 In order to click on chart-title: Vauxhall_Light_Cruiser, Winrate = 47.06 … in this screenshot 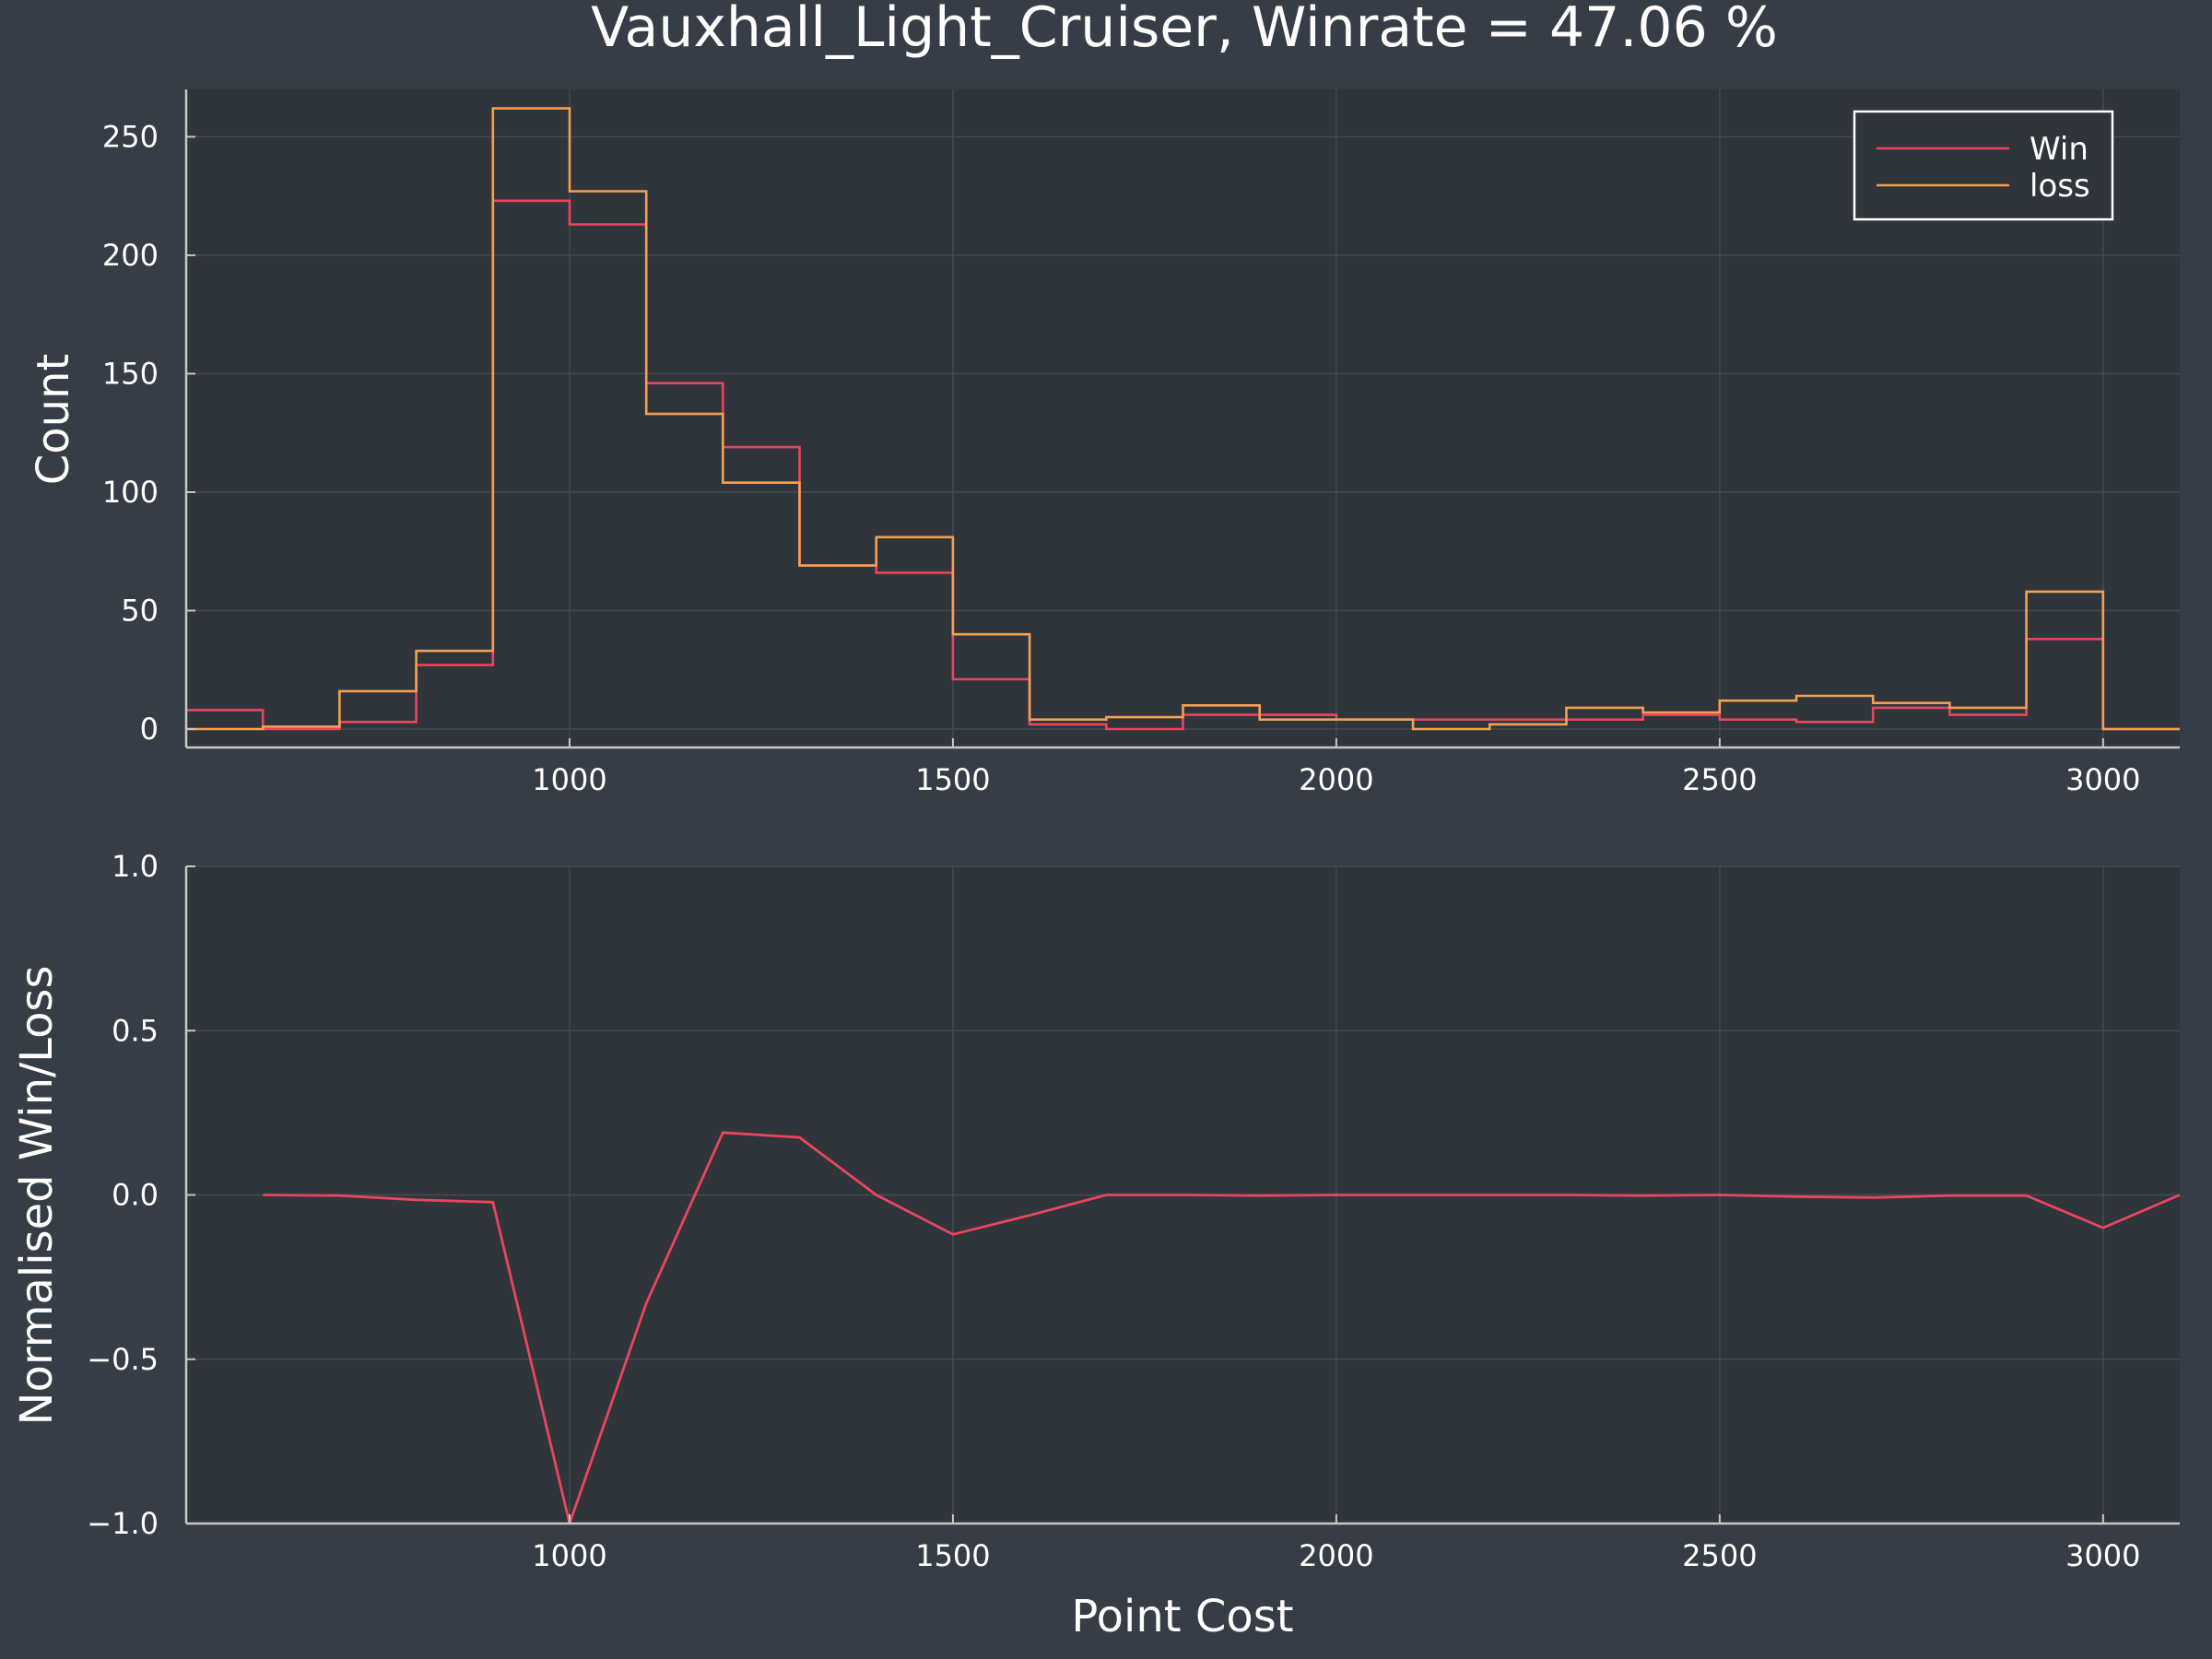, I will do `click(1184, 30)`.